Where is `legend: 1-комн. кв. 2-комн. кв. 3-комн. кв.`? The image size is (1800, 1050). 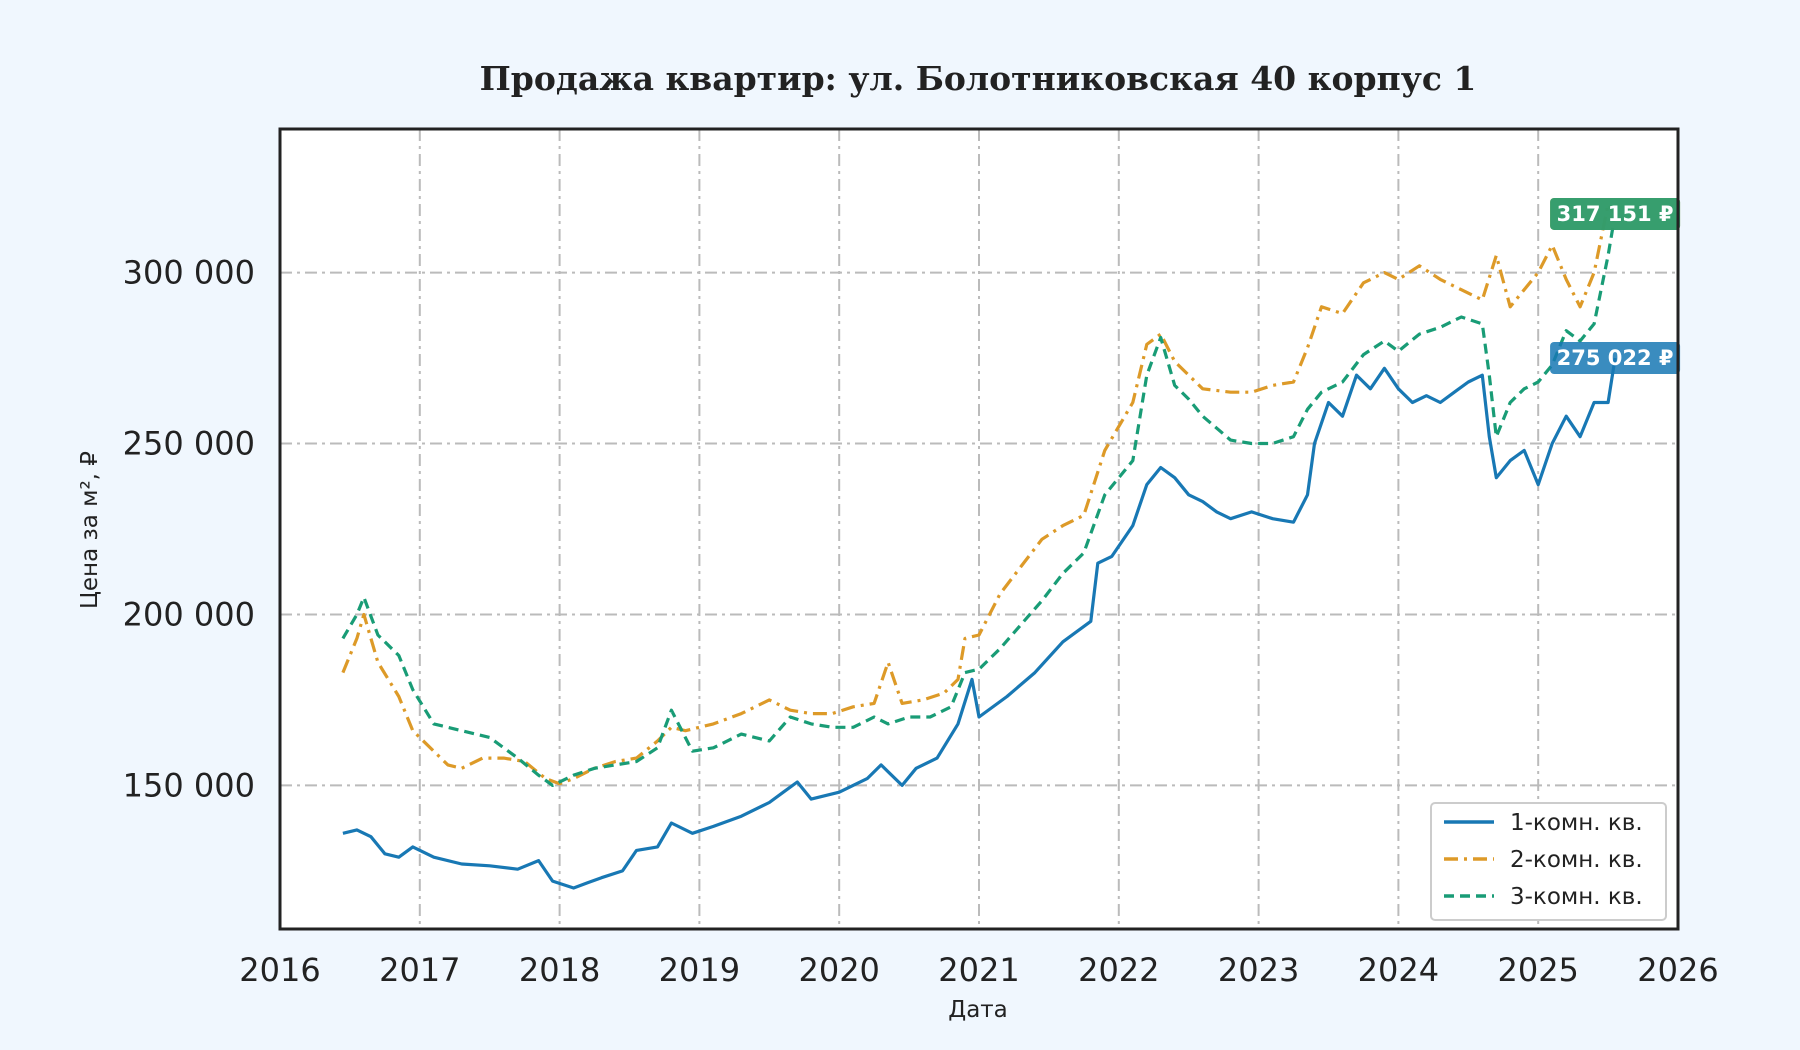
legend: 1-комн. кв. 2-комн. кв. 3-комн. кв. is located at coordinates (1548, 861).